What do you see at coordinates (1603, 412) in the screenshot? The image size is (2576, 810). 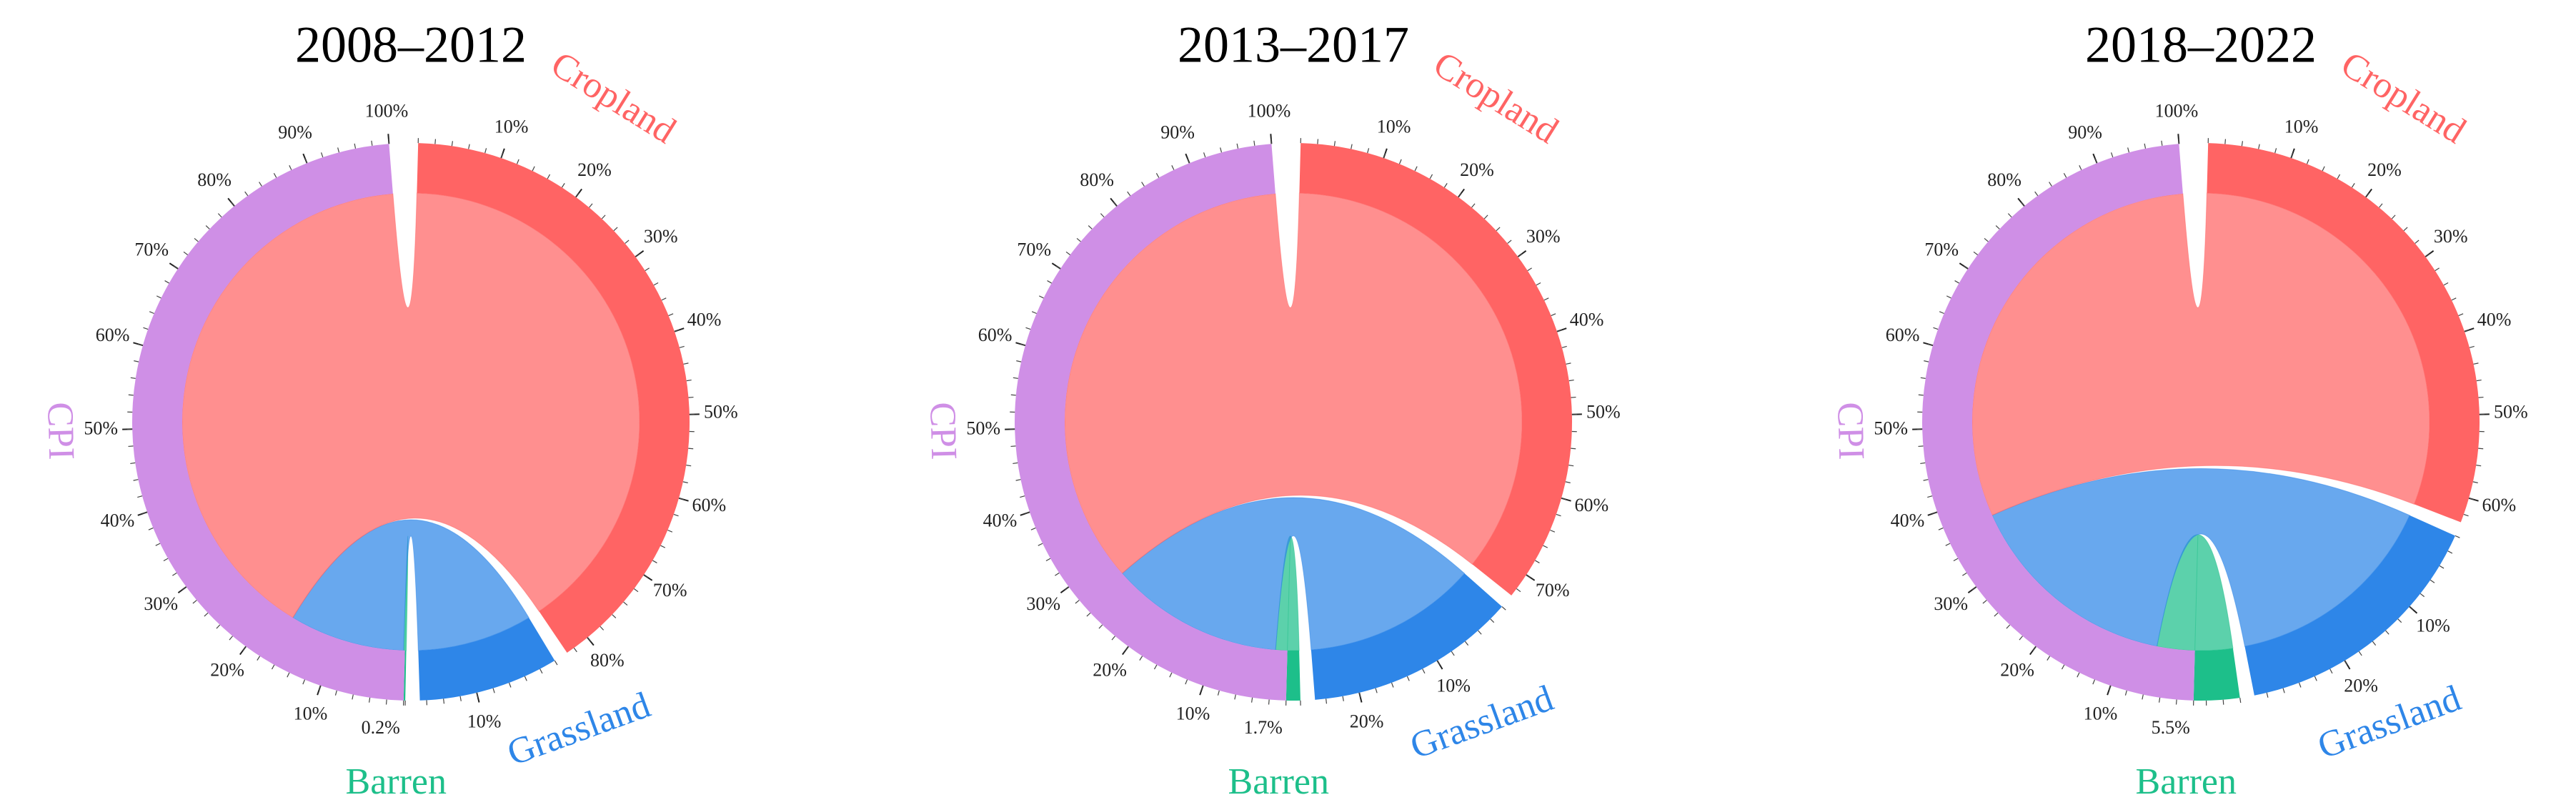 I see `tick-label: 50%` at bounding box center [1603, 412].